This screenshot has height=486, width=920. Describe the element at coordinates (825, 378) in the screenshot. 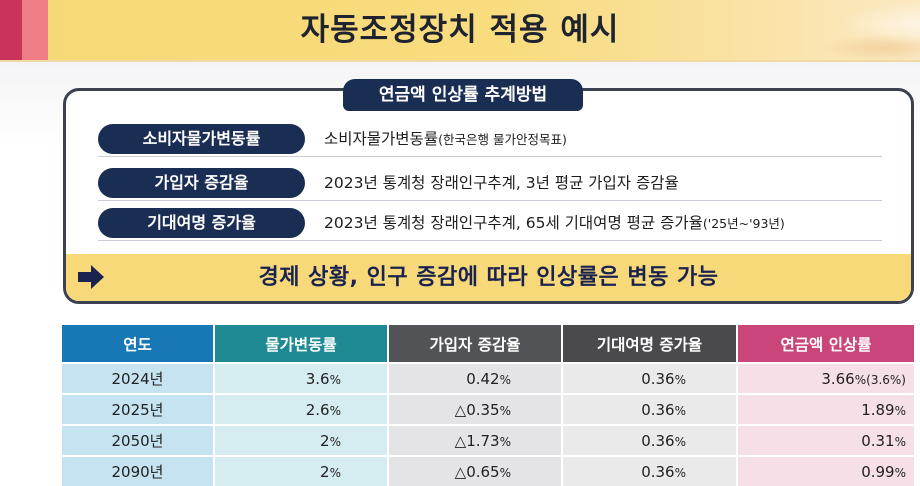

I see `cell-pension: 3.66%(3.6%)` at that location.